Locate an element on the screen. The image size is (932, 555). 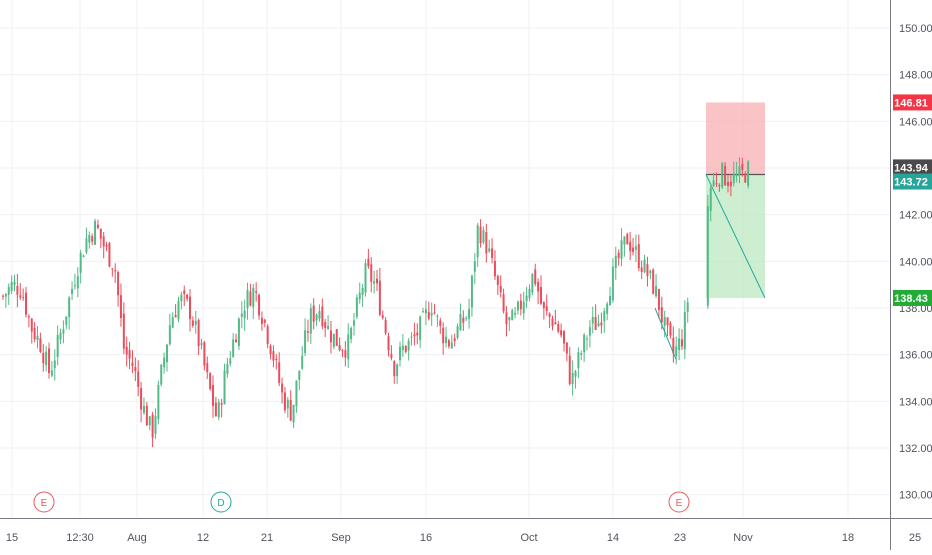
projection-line is located at coordinates (735, 236).